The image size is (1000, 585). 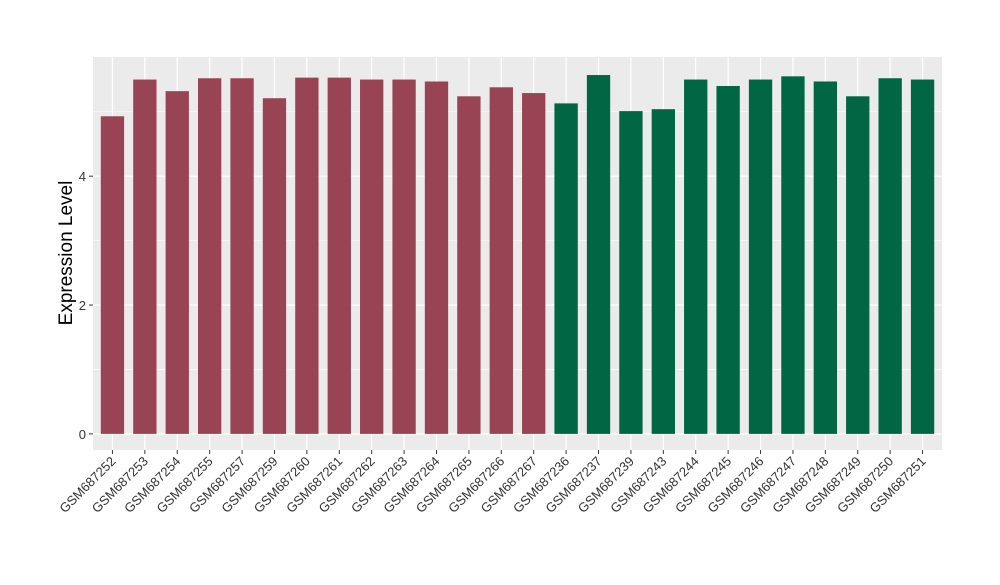 I want to click on y-tick-label: 4, so click(x=82, y=176).